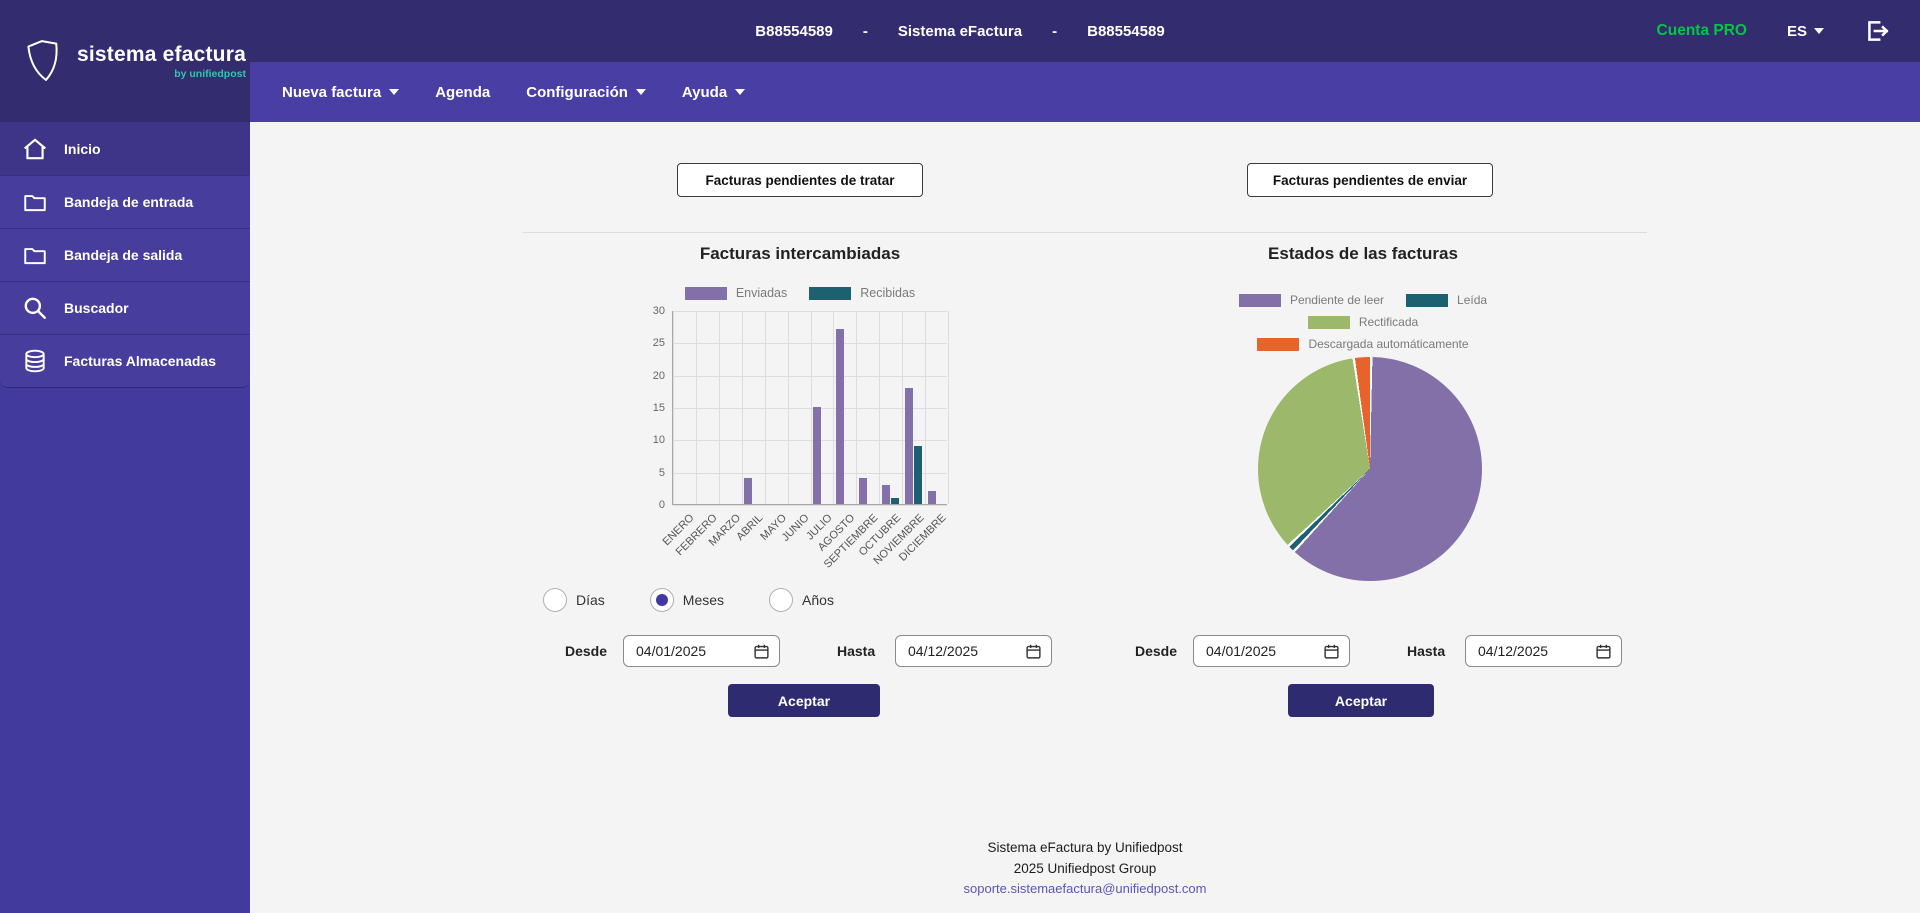 The image size is (1920, 913). Describe the element at coordinates (210, 73) in the screenshot. I see `logo-subtitle: by unifiedpost` at that location.